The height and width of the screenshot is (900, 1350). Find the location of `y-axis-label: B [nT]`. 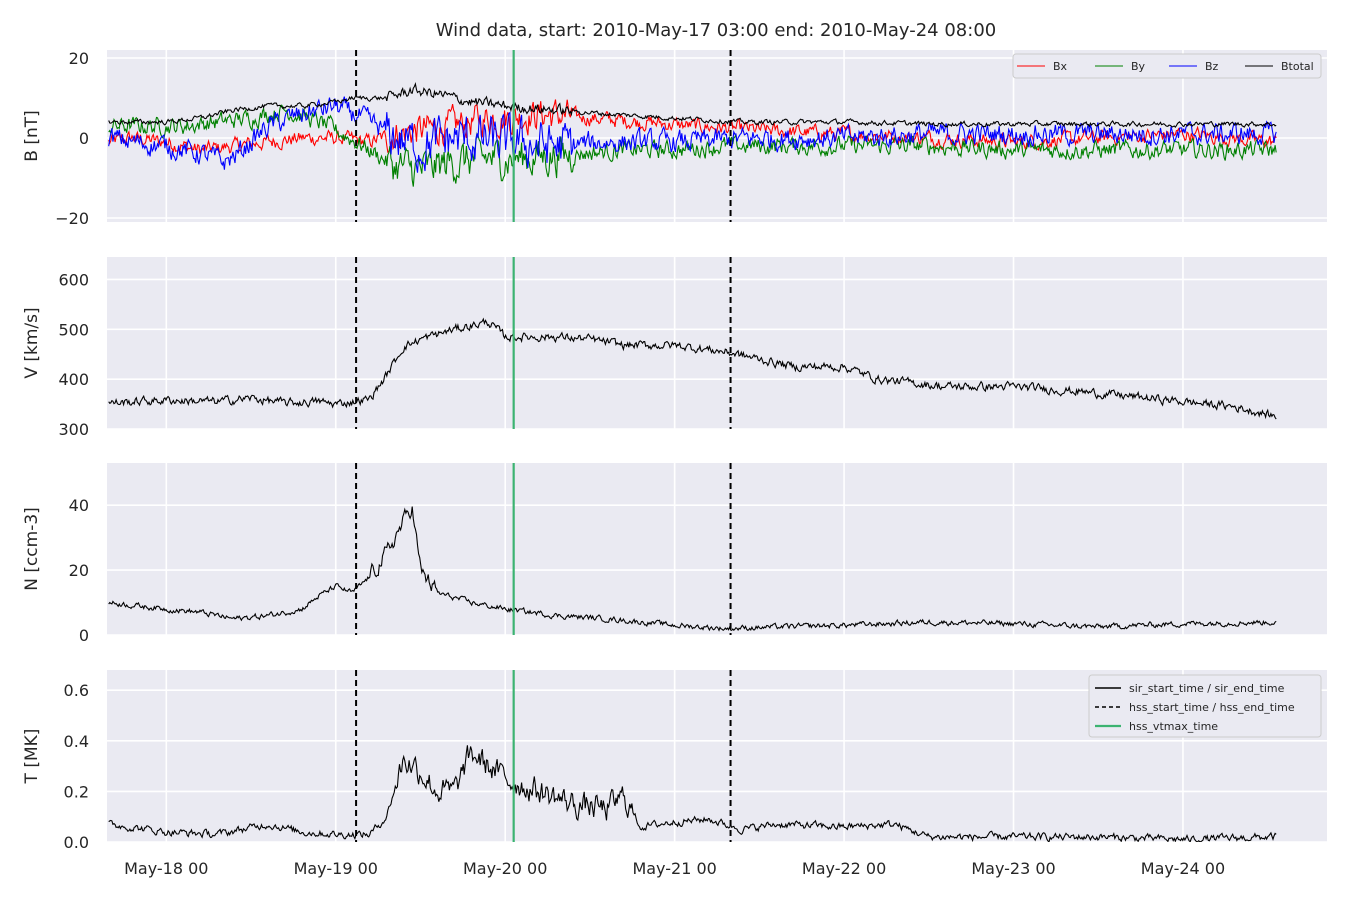

y-axis-label: B [nT] is located at coordinates (32, 136).